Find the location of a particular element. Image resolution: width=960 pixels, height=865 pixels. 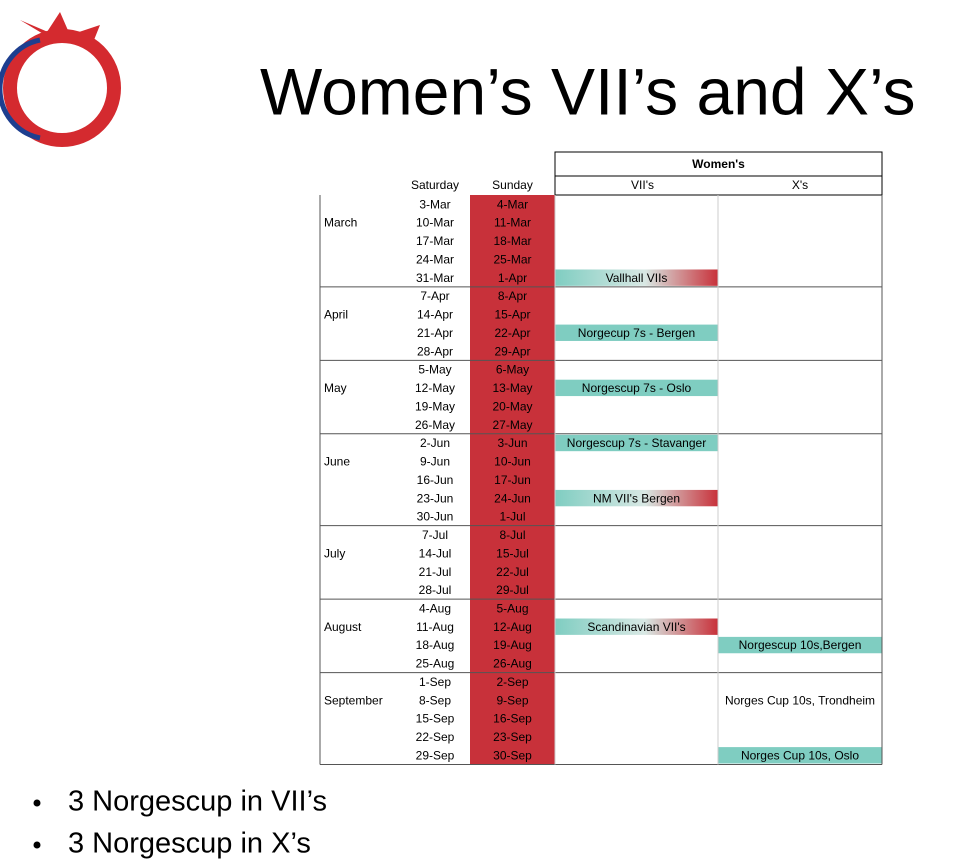

saturday-date: 22-Sep is located at coordinates (435, 737).